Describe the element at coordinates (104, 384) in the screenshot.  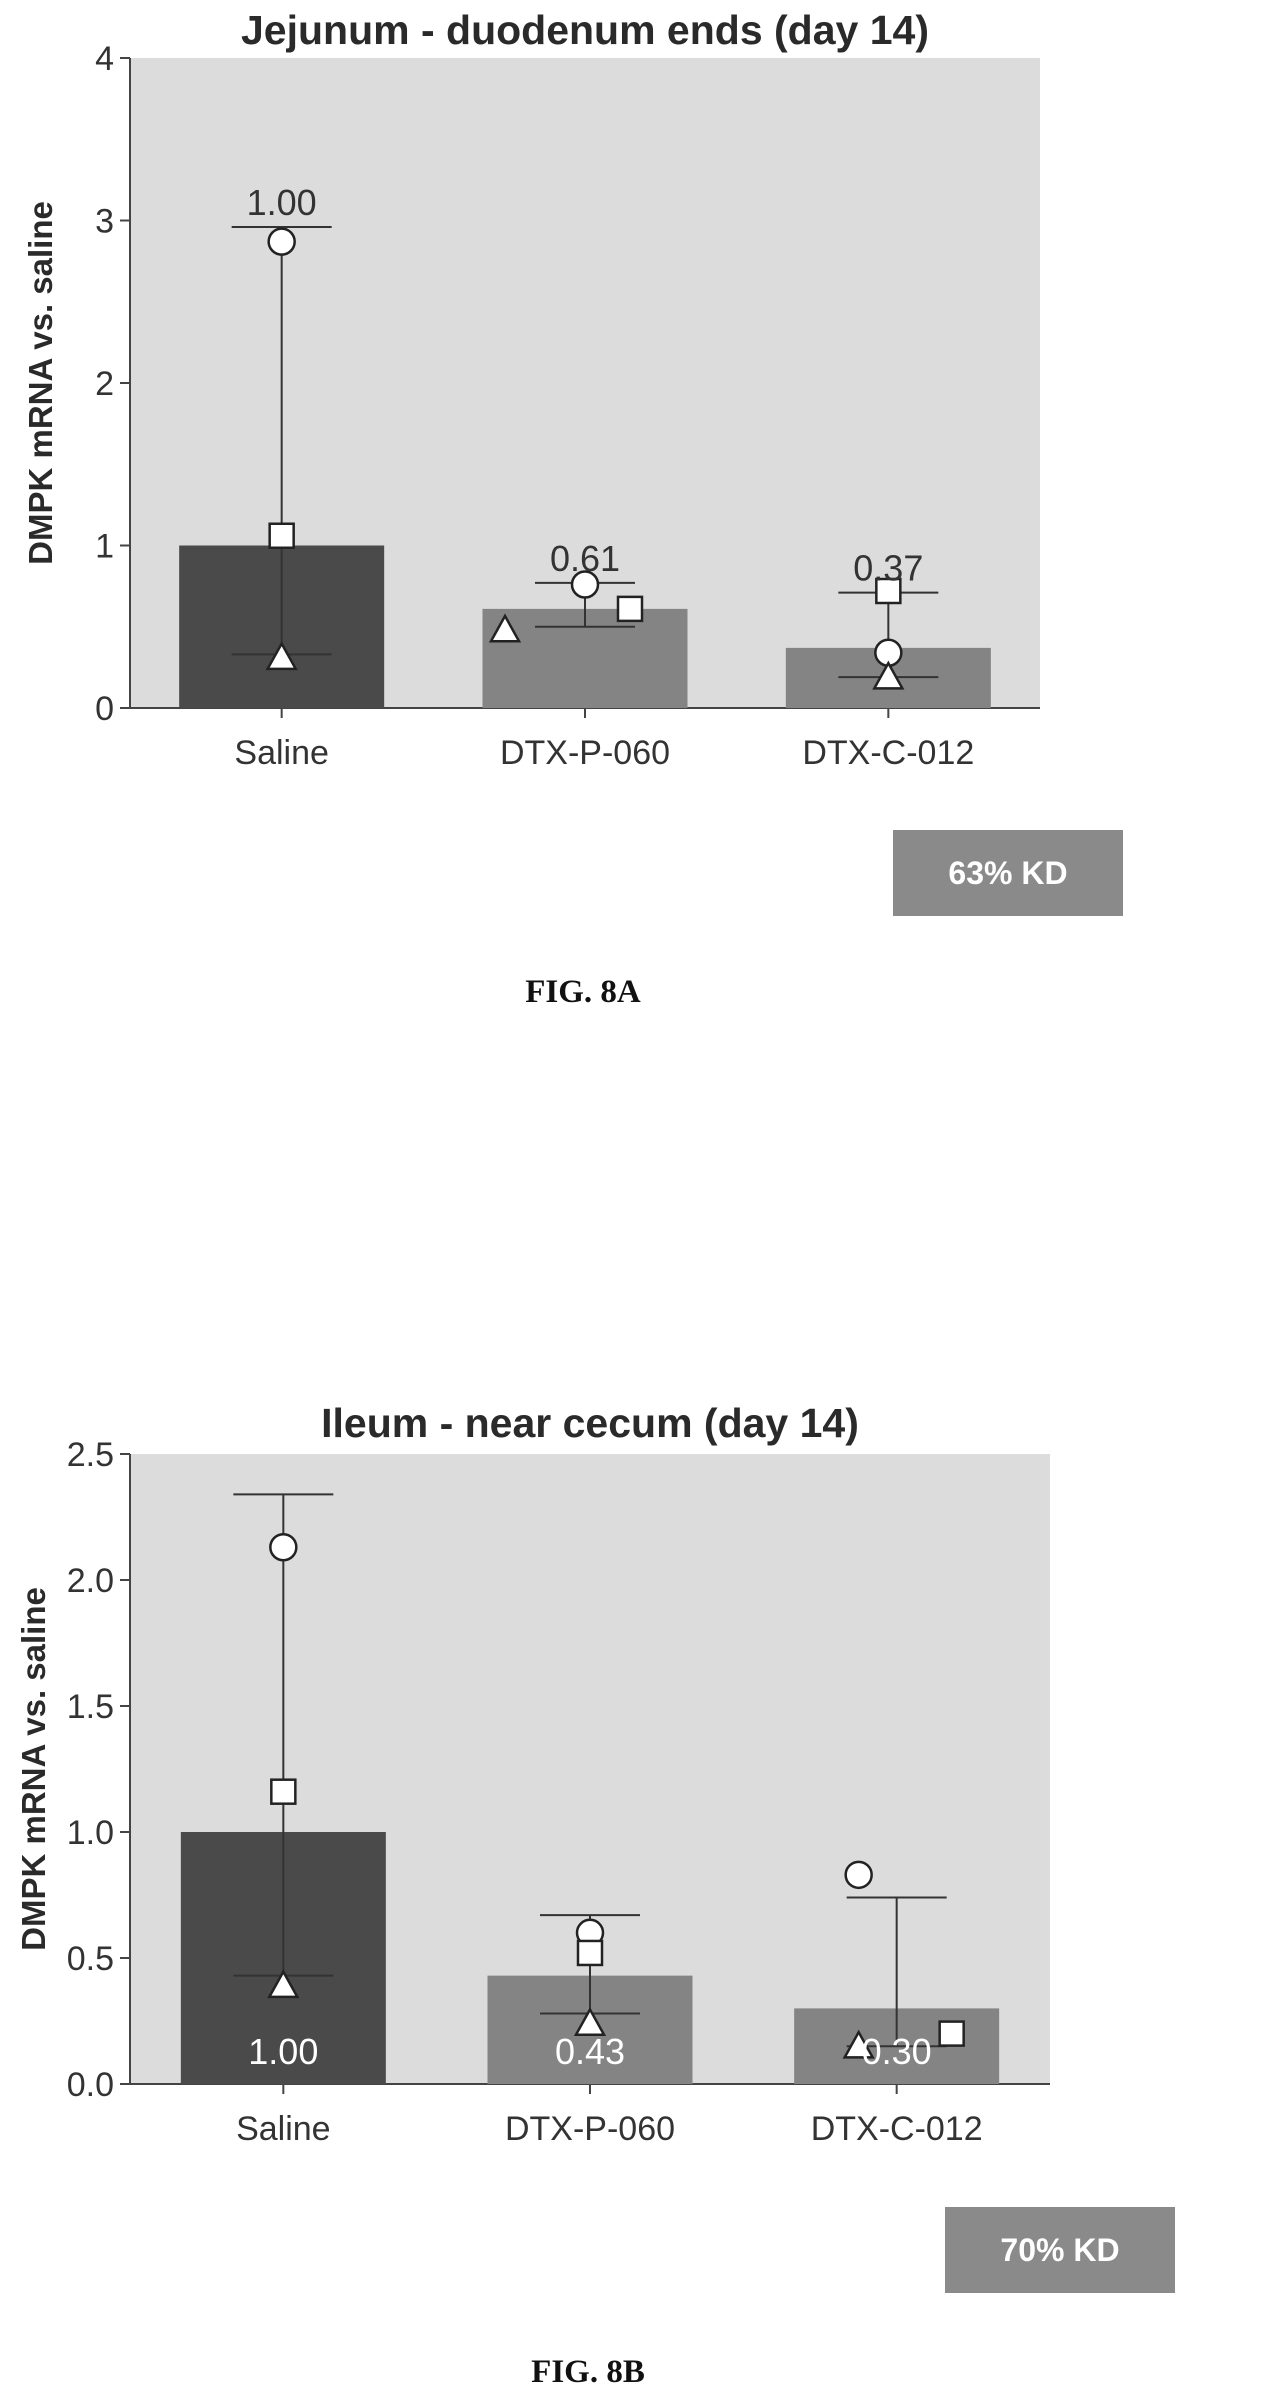
I see `y-tick-label: 2` at that location.